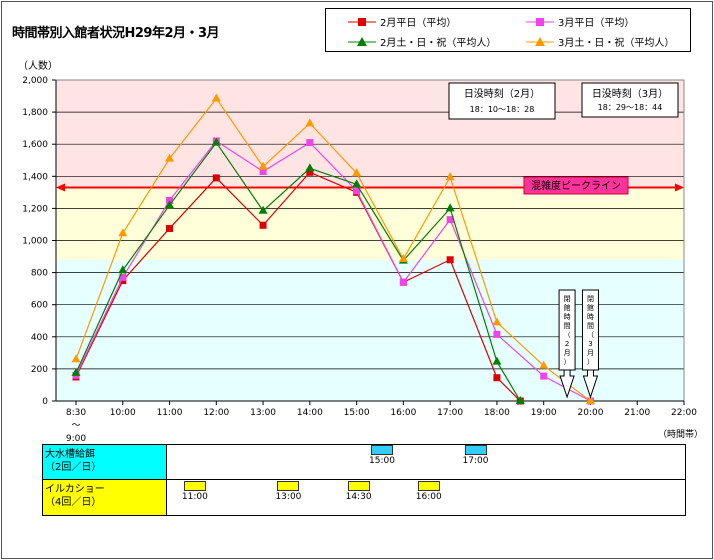 This screenshot has height=560, width=714. I want to click on x-tick-label: 15:00, so click(357, 413).